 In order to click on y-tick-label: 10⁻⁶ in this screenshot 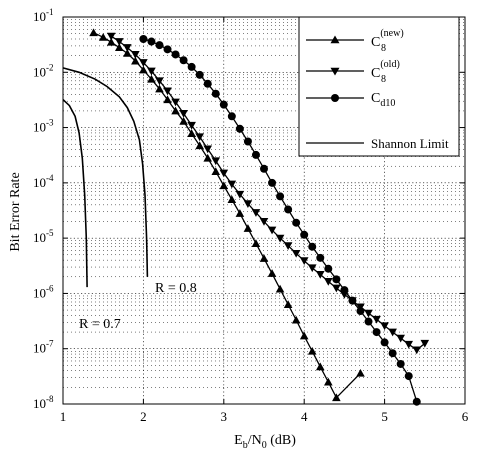, I will do `click(43, 291)`.